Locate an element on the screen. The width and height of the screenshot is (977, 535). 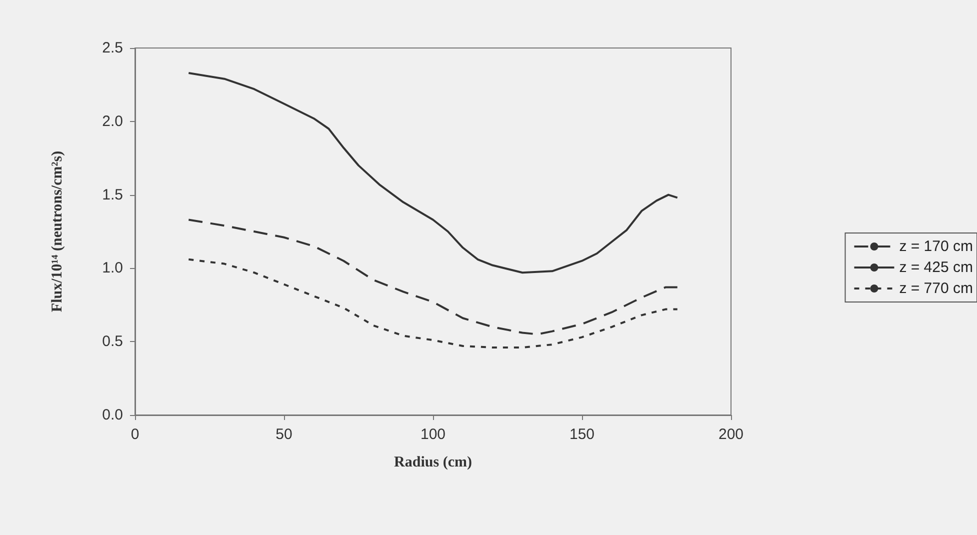
x-tick-label: 100 is located at coordinates (433, 434).